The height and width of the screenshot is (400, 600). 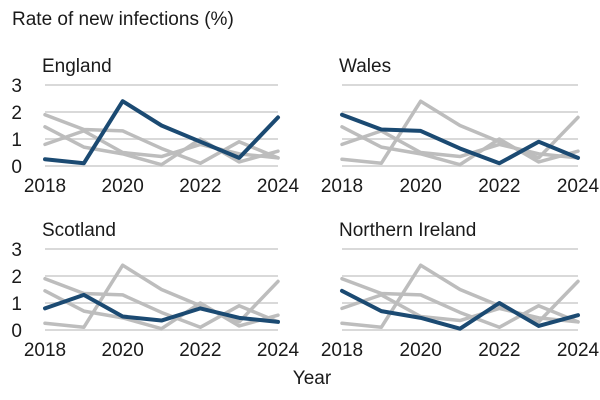 I want to click on series-line-england, so click(x=161, y=132).